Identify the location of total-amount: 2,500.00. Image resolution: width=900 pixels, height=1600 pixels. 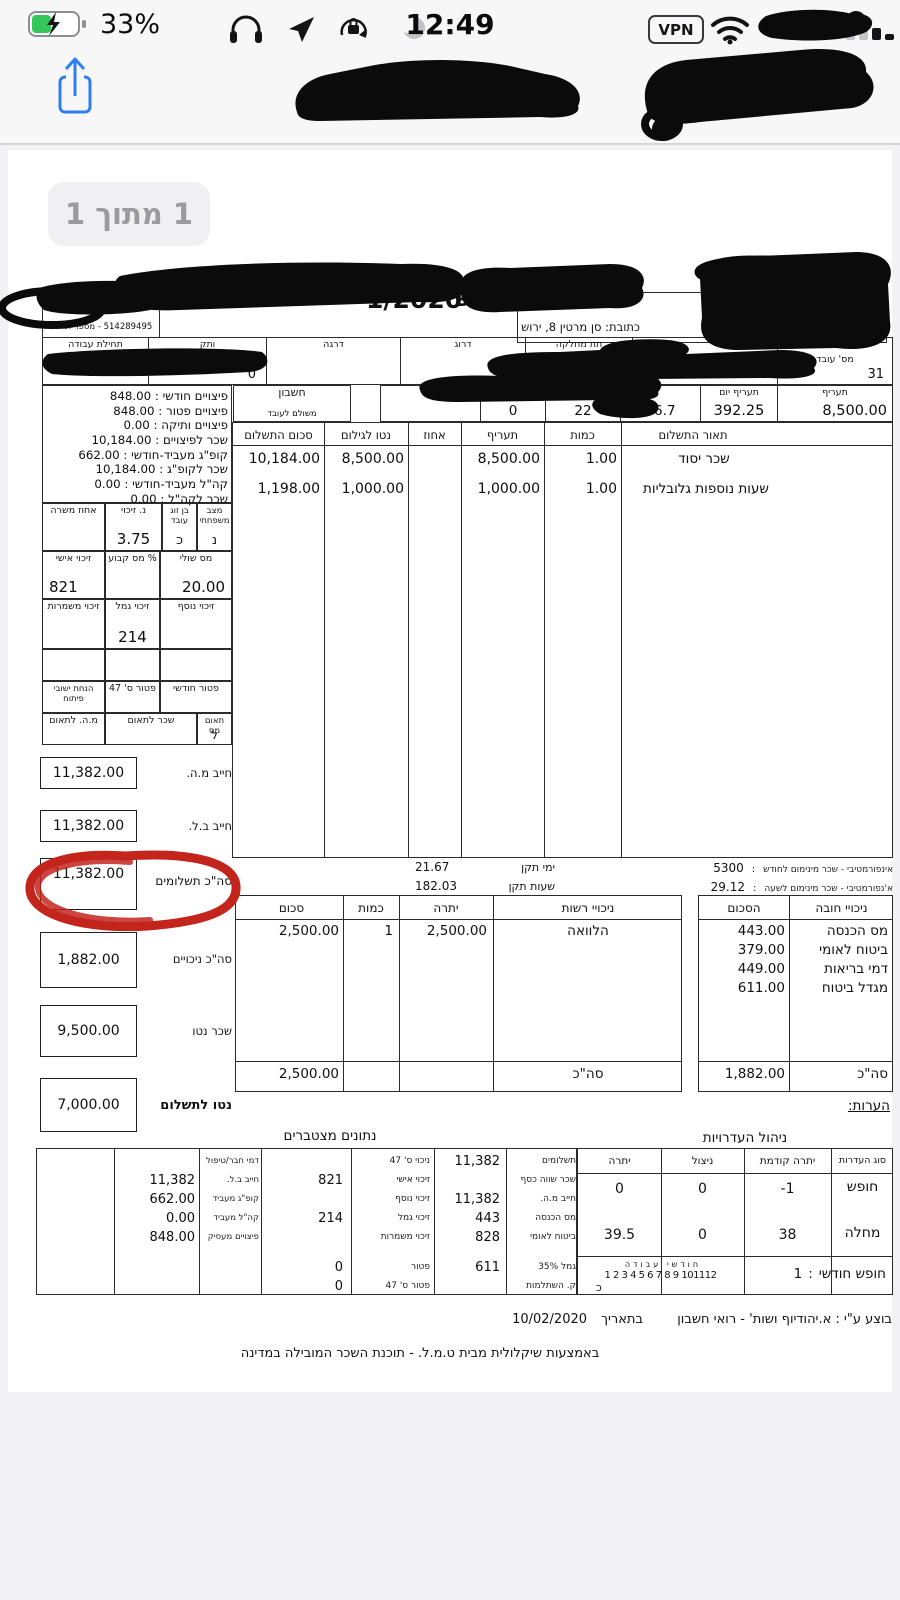
(308, 1074).